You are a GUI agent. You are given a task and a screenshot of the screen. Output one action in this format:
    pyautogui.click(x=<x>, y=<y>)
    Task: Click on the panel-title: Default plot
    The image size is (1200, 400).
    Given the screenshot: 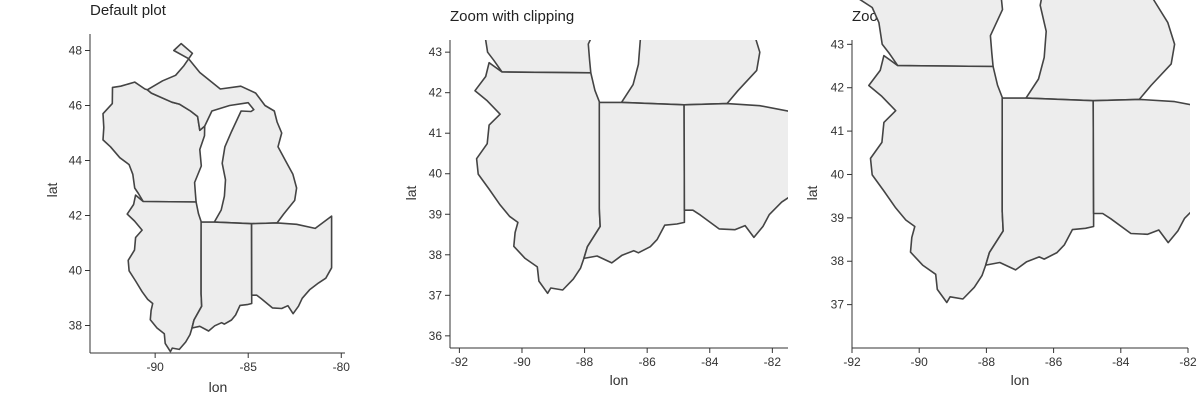 What is the action you would take?
    pyautogui.click(x=128, y=10)
    